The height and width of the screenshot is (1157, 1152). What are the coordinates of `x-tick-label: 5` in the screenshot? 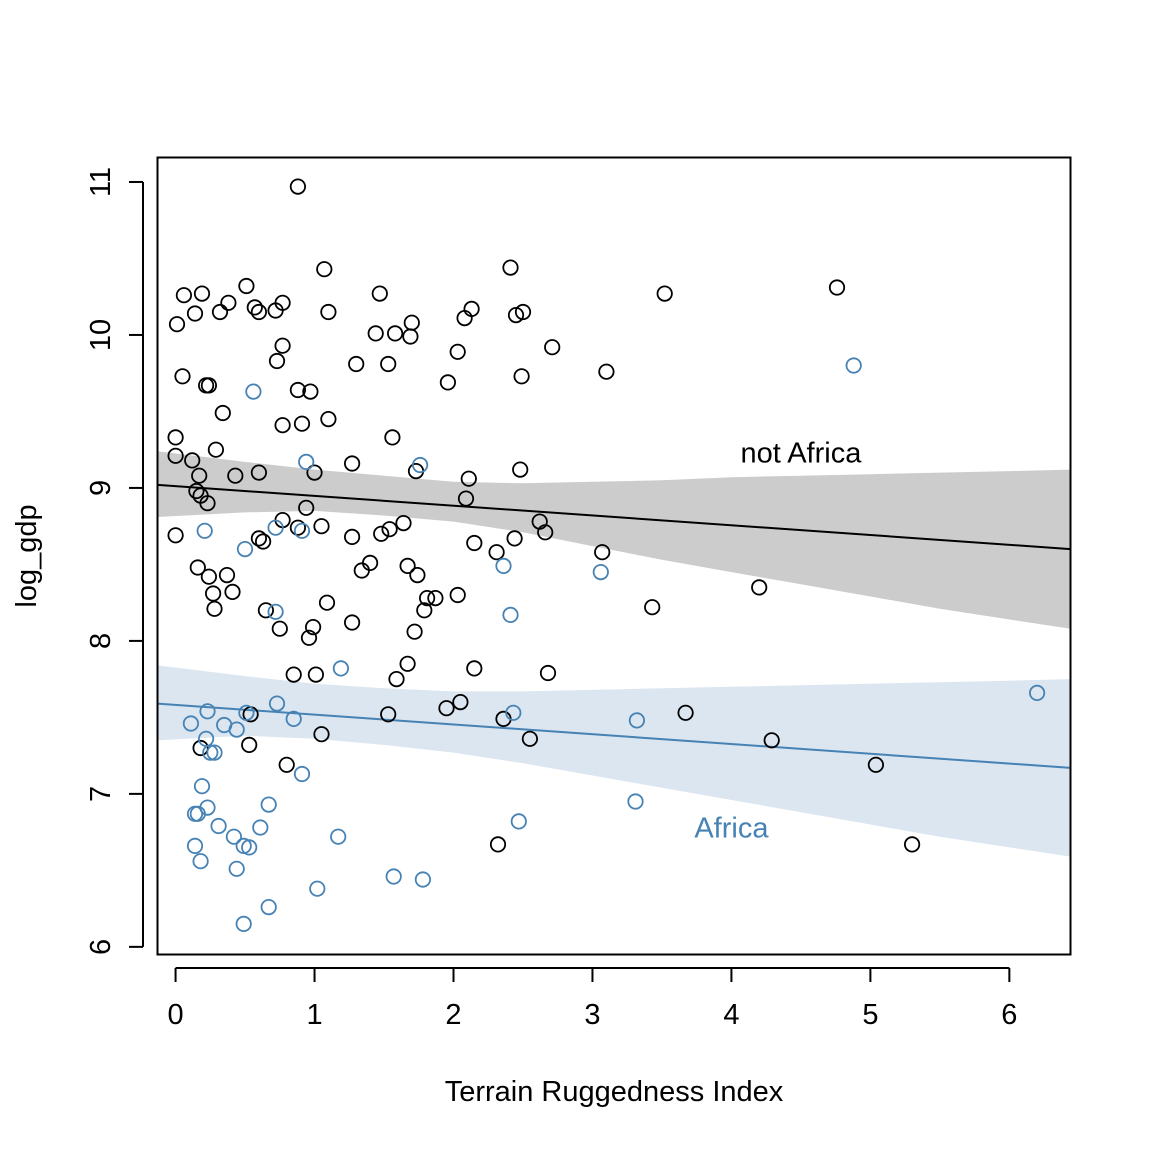 It's located at (870, 1015).